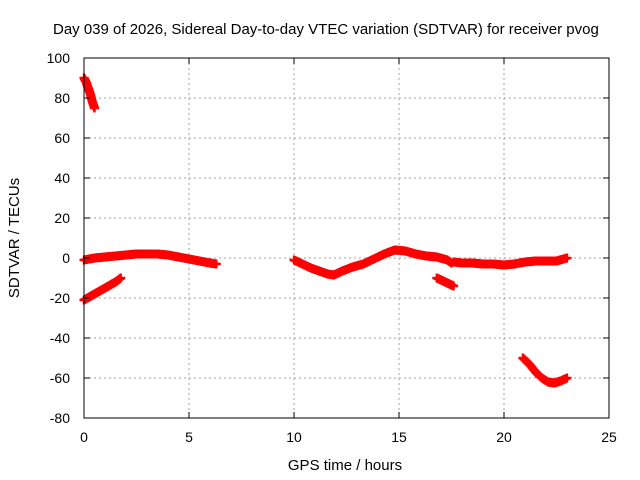 The width and height of the screenshot is (640, 480). Describe the element at coordinates (60, 298) in the screenshot. I see `y-tick-label: -20` at that location.